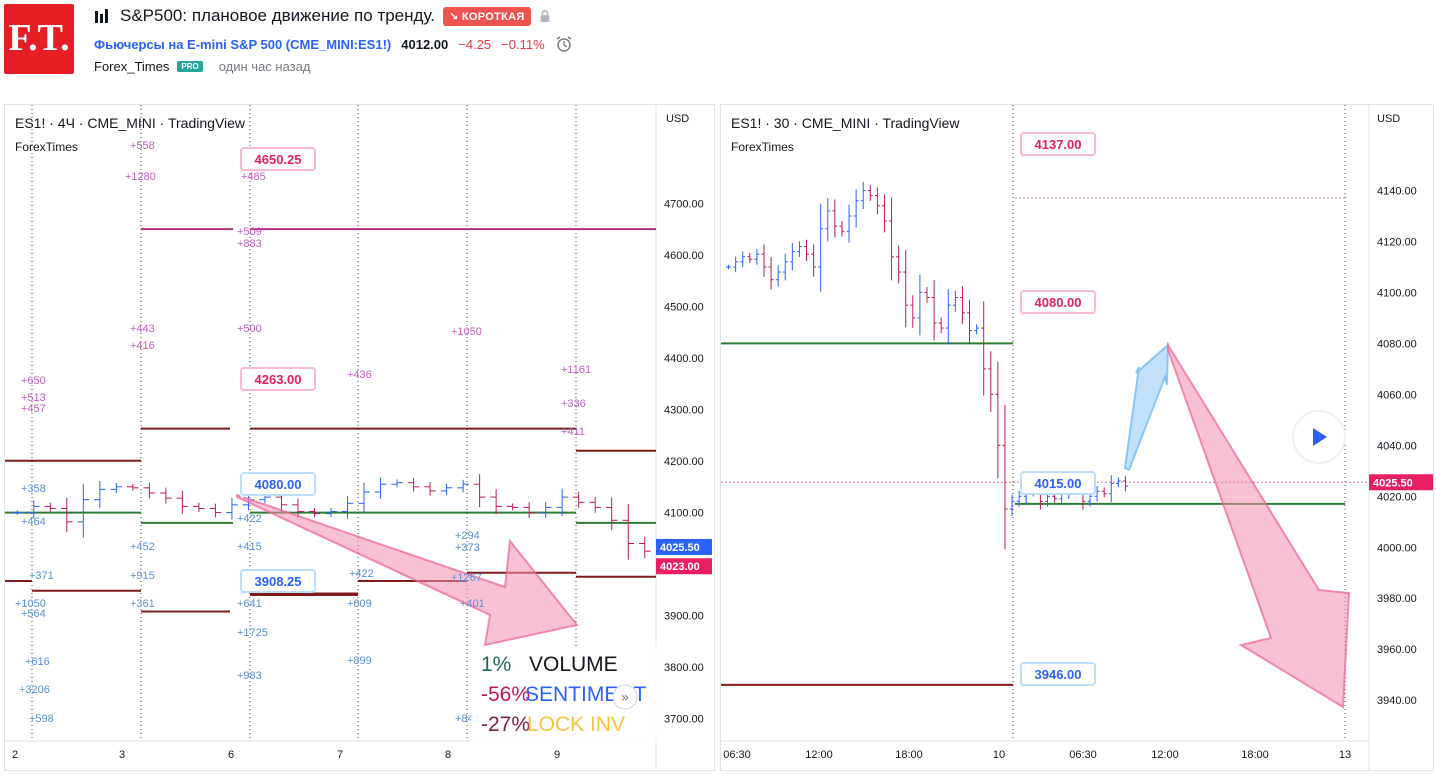 This screenshot has width=1436, height=774. What do you see at coordinates (566, 694) in the screenshot?
I see `sentiment-overlay: 1% VOLUME-56%SENTIMENT-27%LOCK INV` at bounding box center [566, 694].